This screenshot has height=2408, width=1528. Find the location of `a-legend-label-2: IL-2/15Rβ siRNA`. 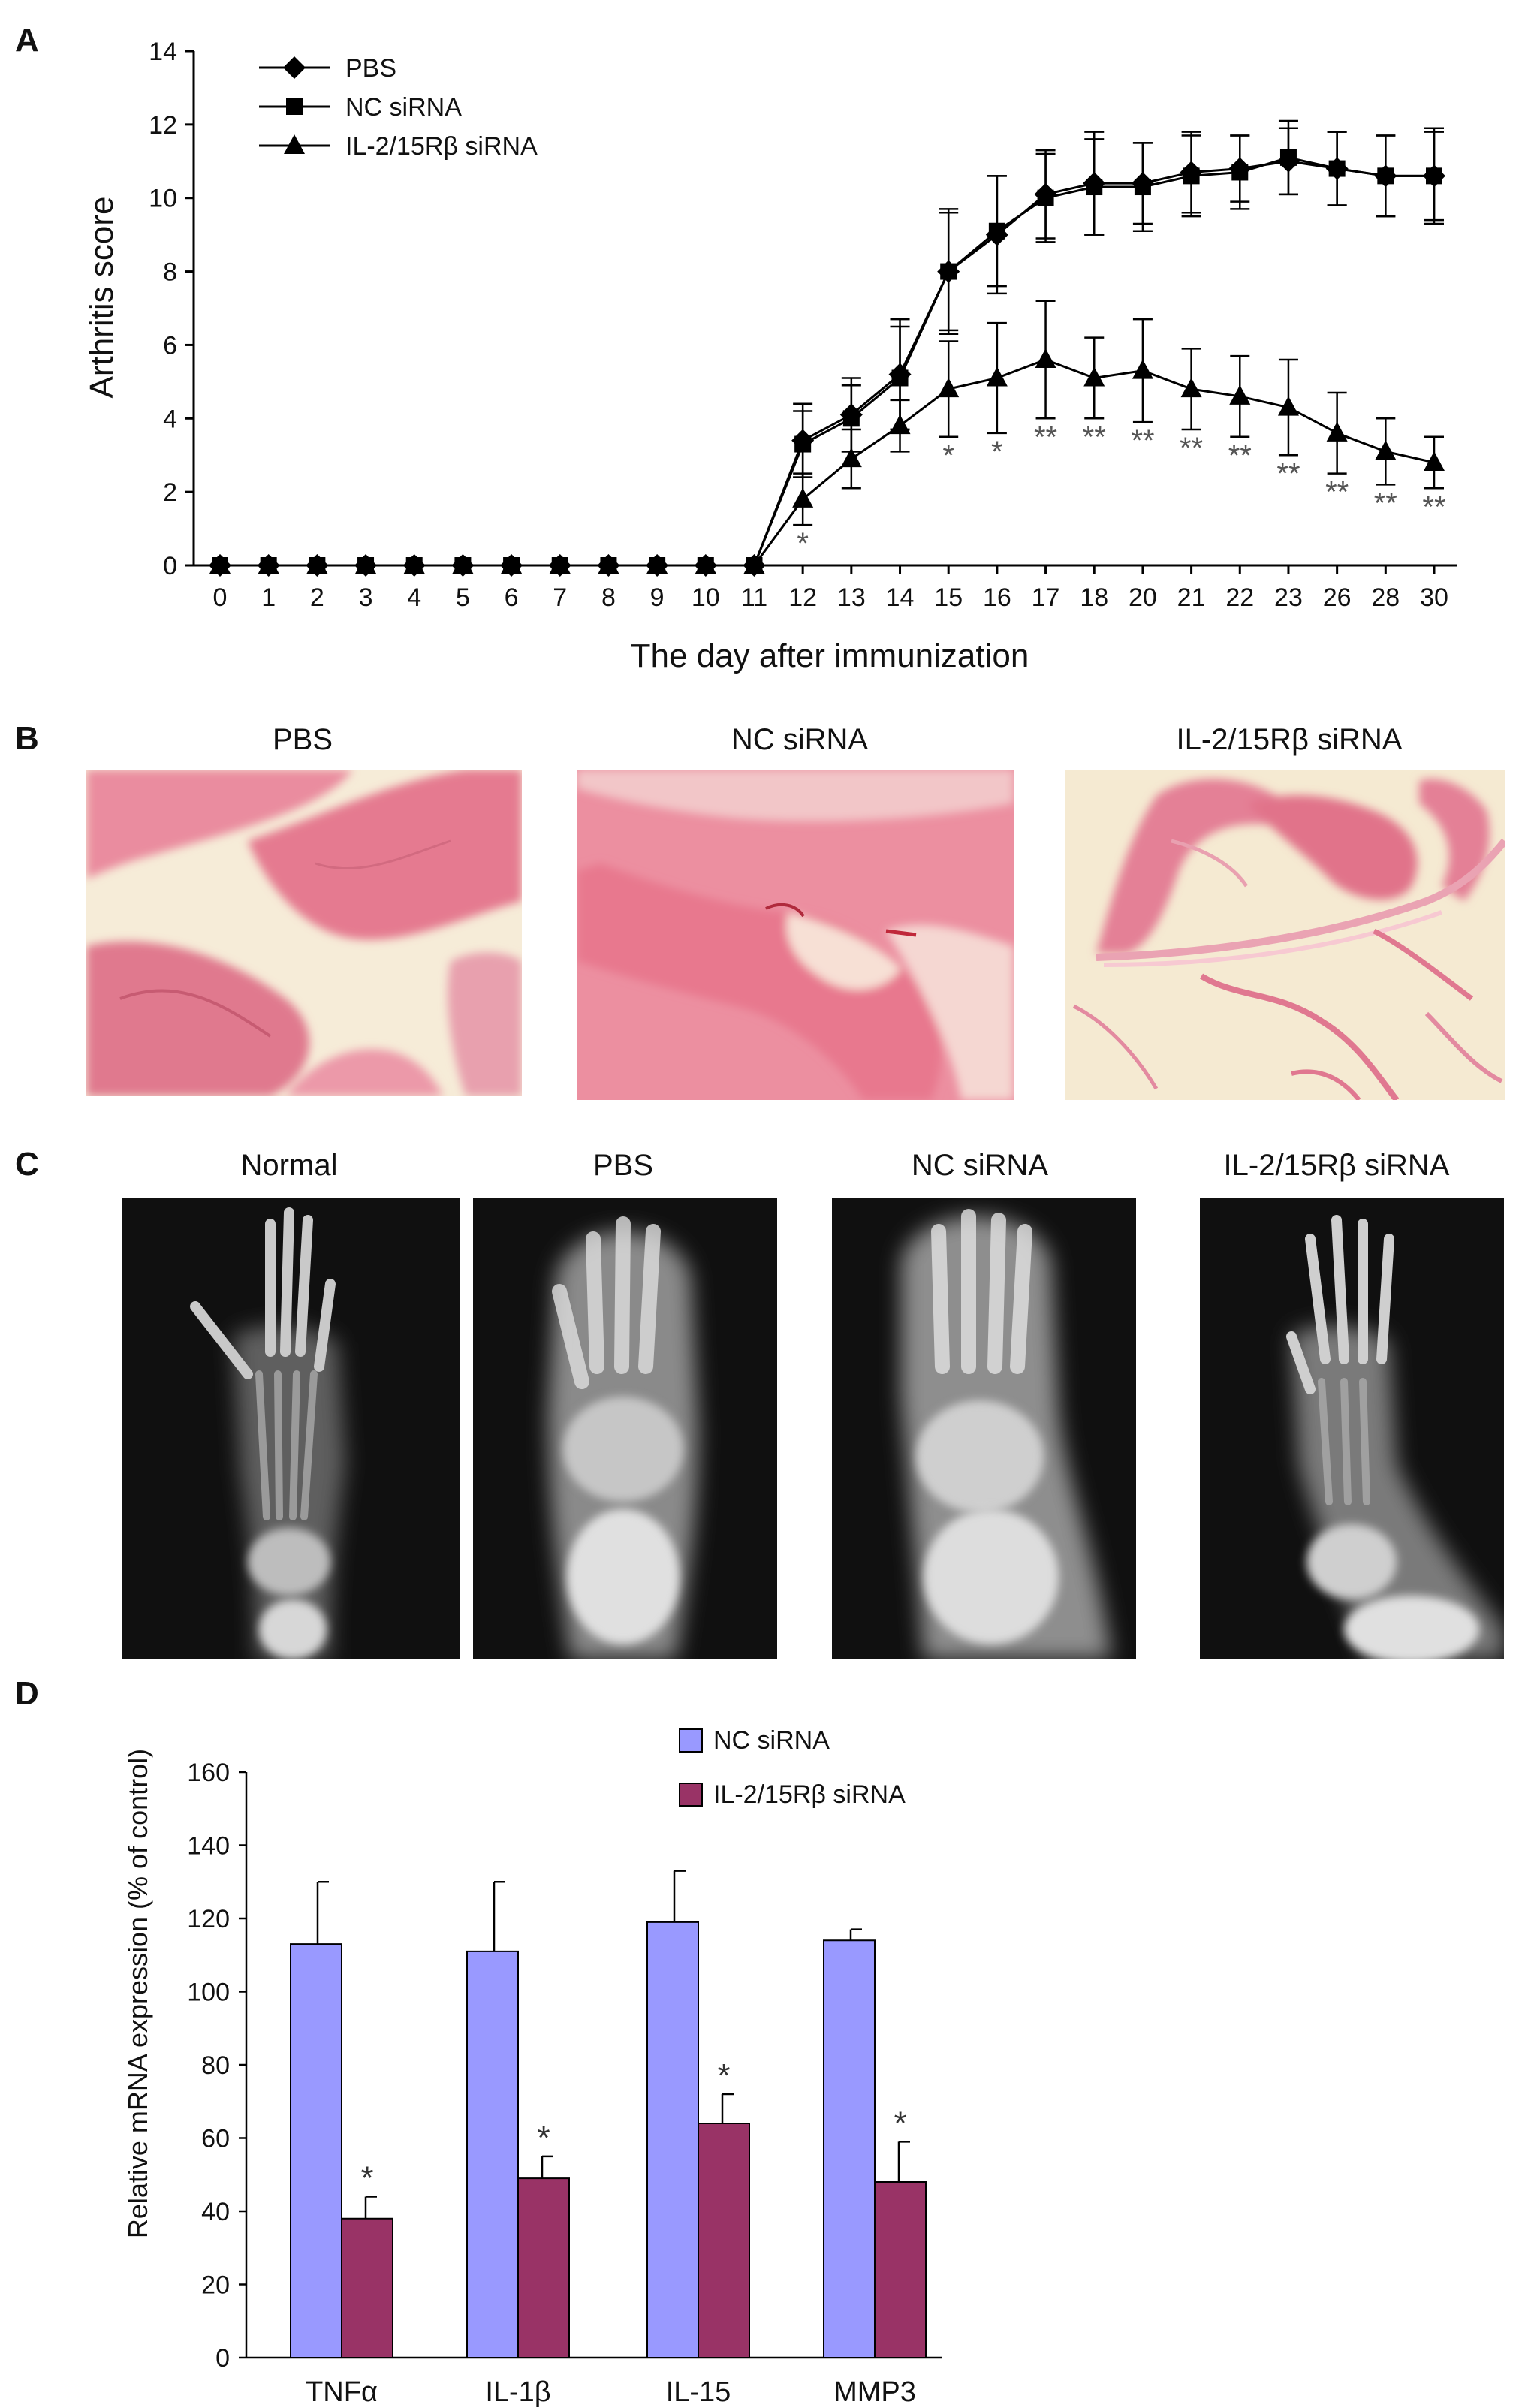

a-legend-label-2: IL-2/15Rβ siRNA is located at coordinates (441, 147).